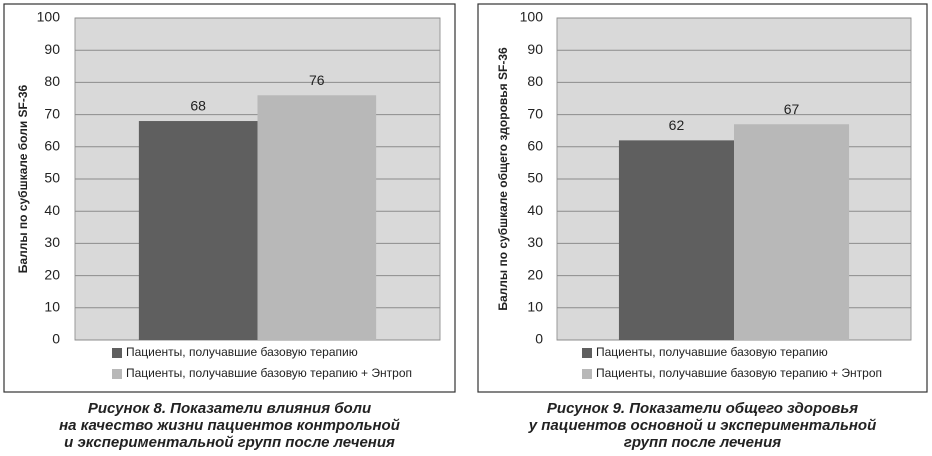  Describe the element at coordinates (229, 425) in the screenshot. I see `caption-line: на качество жизни пациентов контрольной` at that location.